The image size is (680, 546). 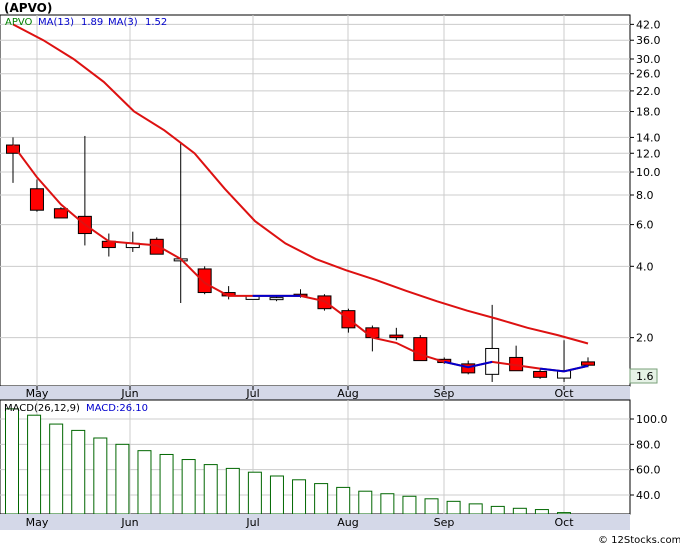 What do you see at coordinates (300, 393) in the screenshot?
I see `month-labels-top: May Jun Jul Aug Sep Oct` at bounding box center [300, 393].